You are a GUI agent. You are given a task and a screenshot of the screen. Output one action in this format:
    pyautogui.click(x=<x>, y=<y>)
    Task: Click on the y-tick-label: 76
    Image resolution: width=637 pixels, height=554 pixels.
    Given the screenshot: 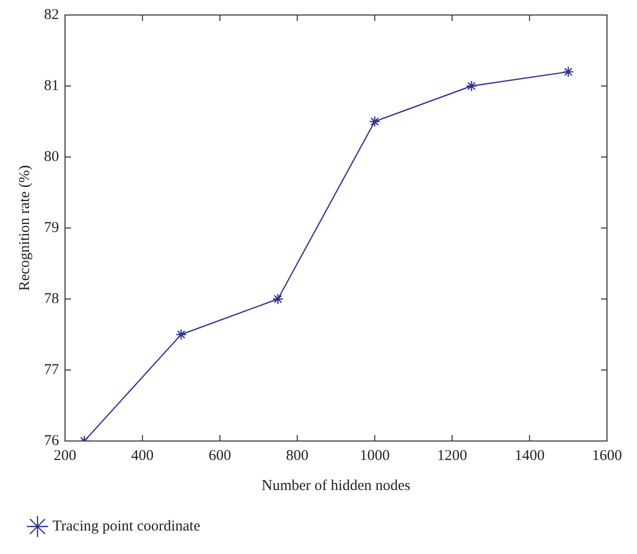 What is the action you would take?
    pyautogui.click(x=52, y=440)
    